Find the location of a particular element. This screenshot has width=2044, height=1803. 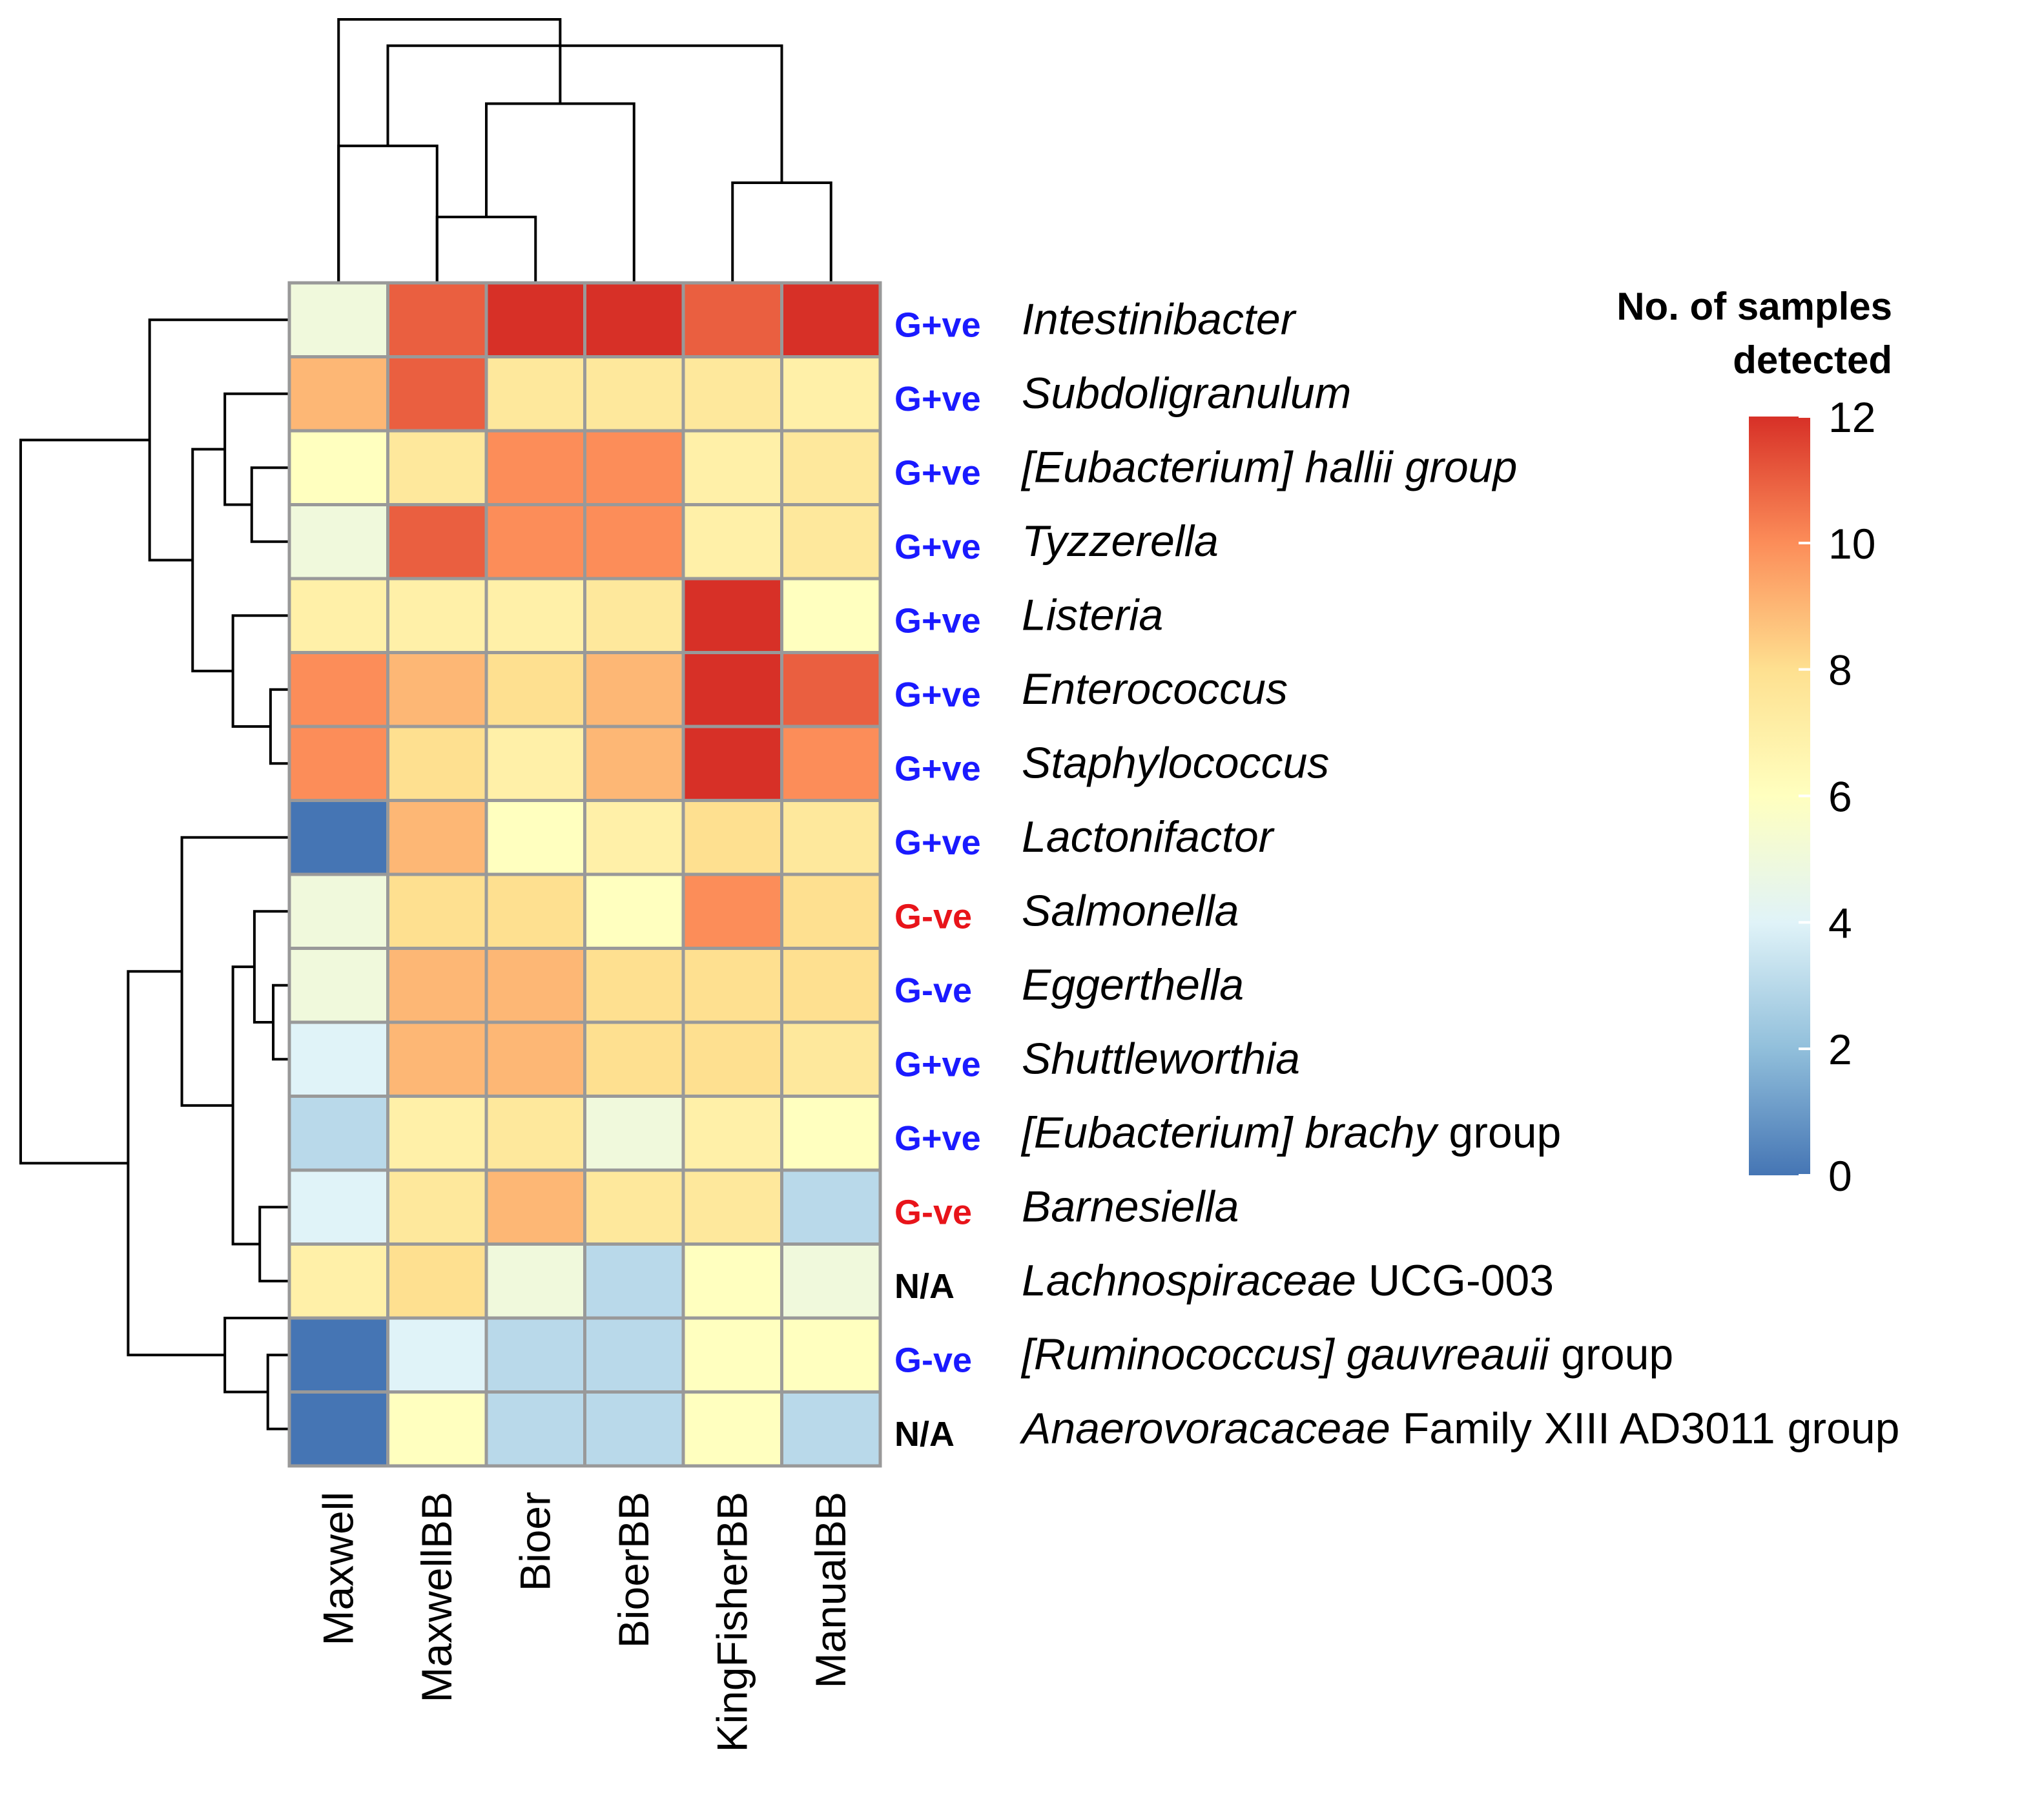

taxon-label: [Eubacterium] hallii group is located at coordinates (1268, 466).